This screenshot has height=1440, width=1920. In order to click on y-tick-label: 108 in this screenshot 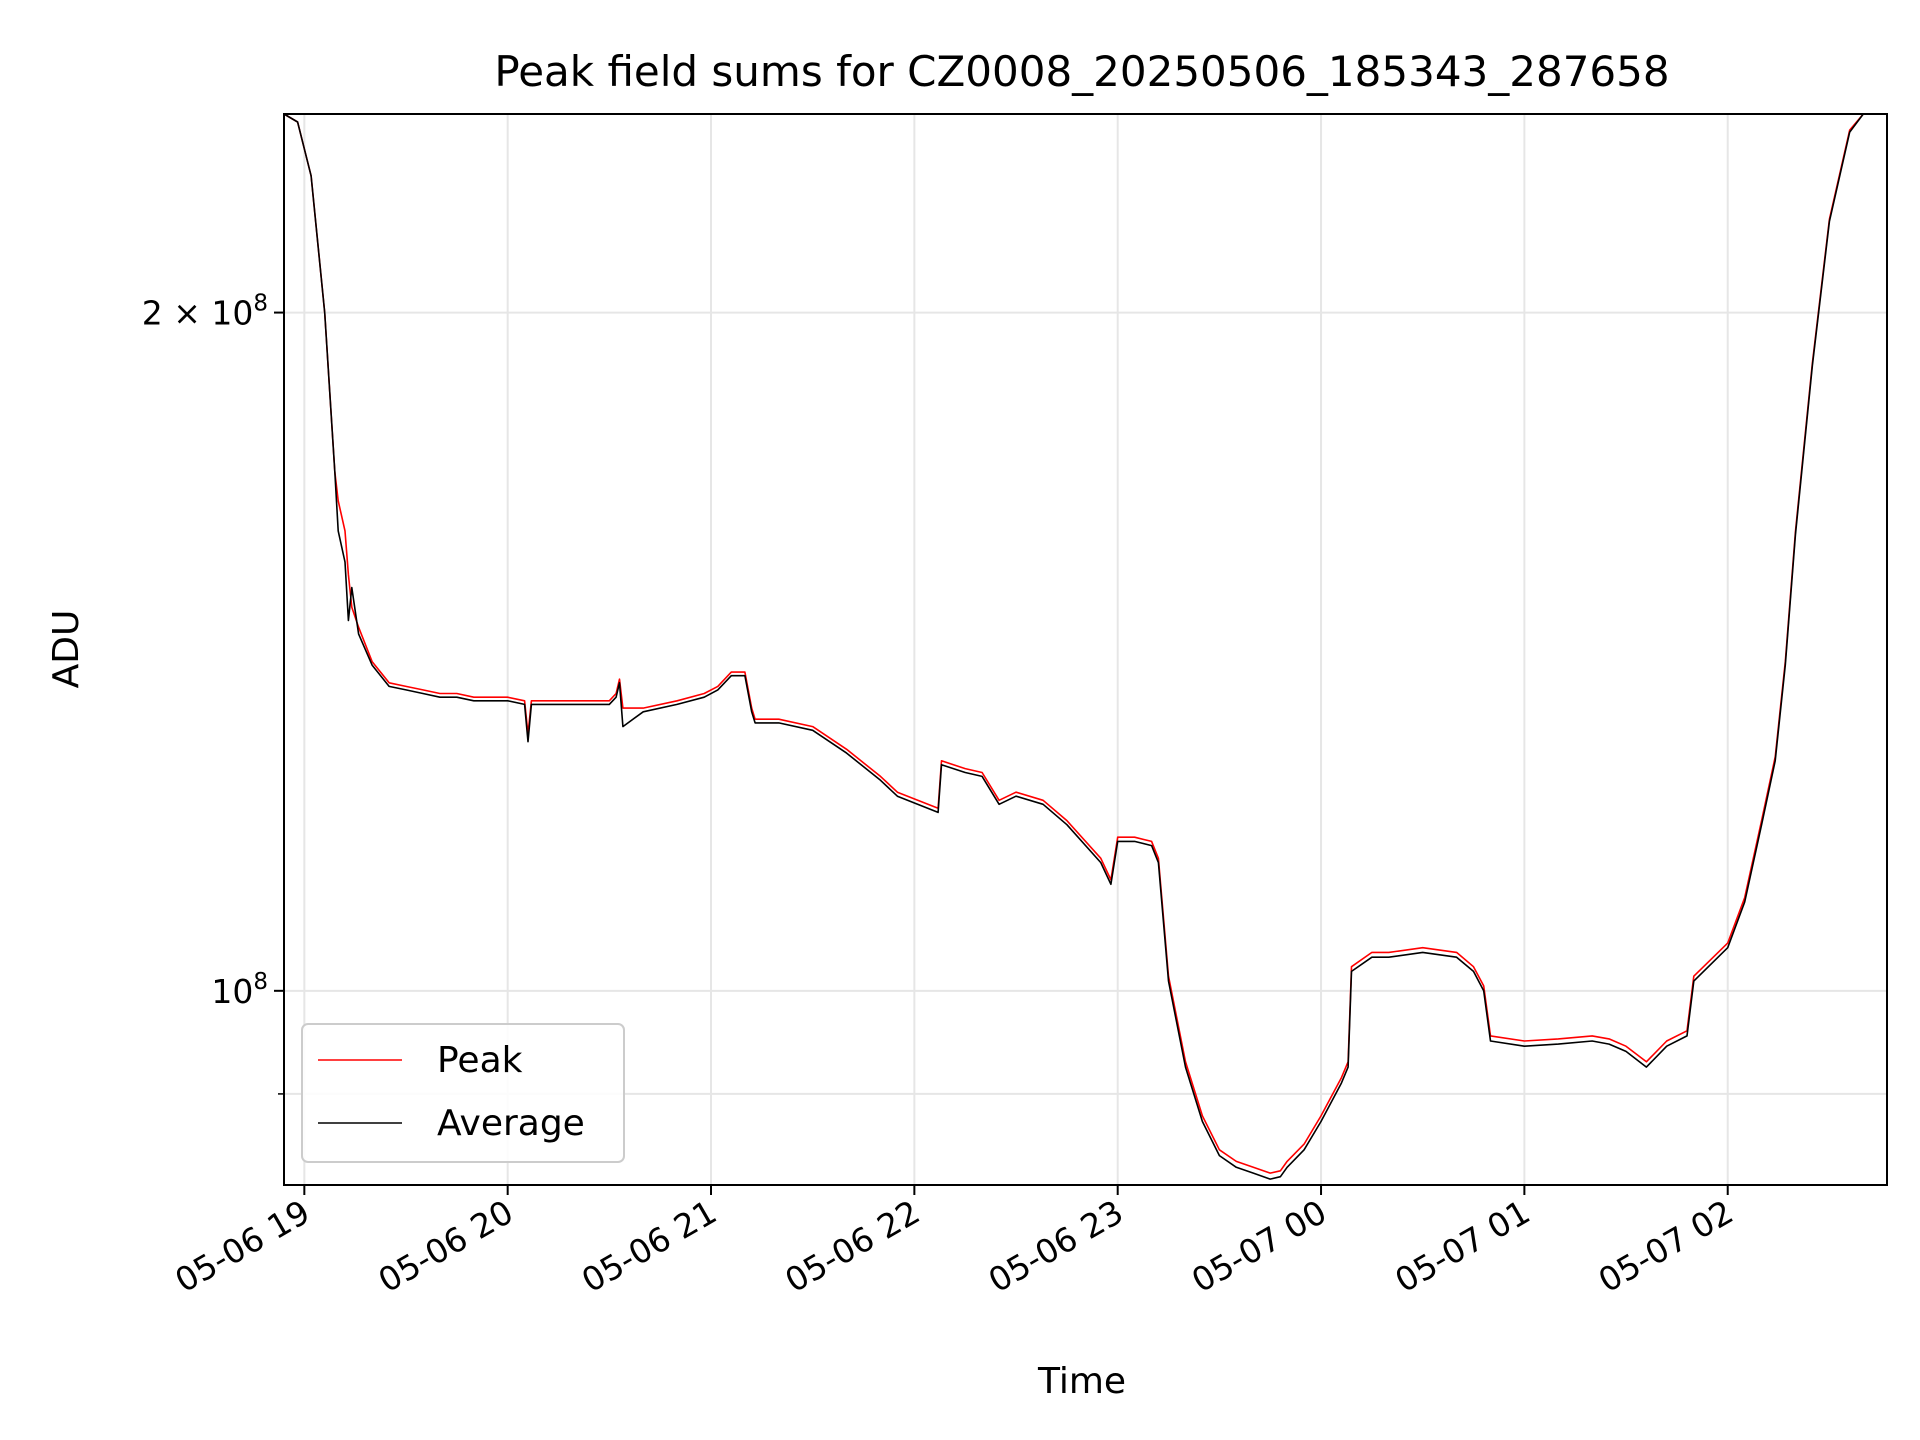, I will do `click(239, 990)`.